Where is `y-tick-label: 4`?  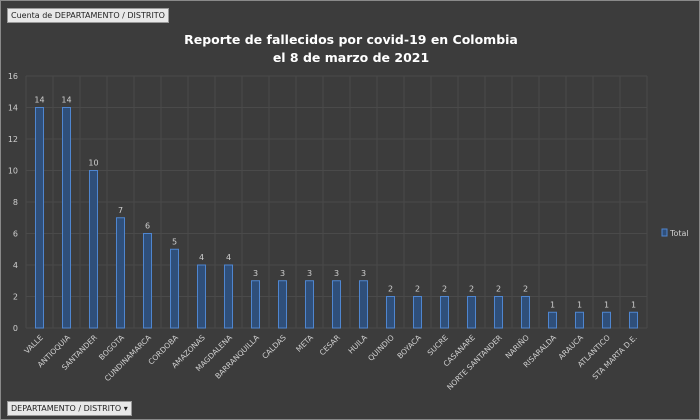
y-tick-label: 4 is located at coordinates (15, 265).